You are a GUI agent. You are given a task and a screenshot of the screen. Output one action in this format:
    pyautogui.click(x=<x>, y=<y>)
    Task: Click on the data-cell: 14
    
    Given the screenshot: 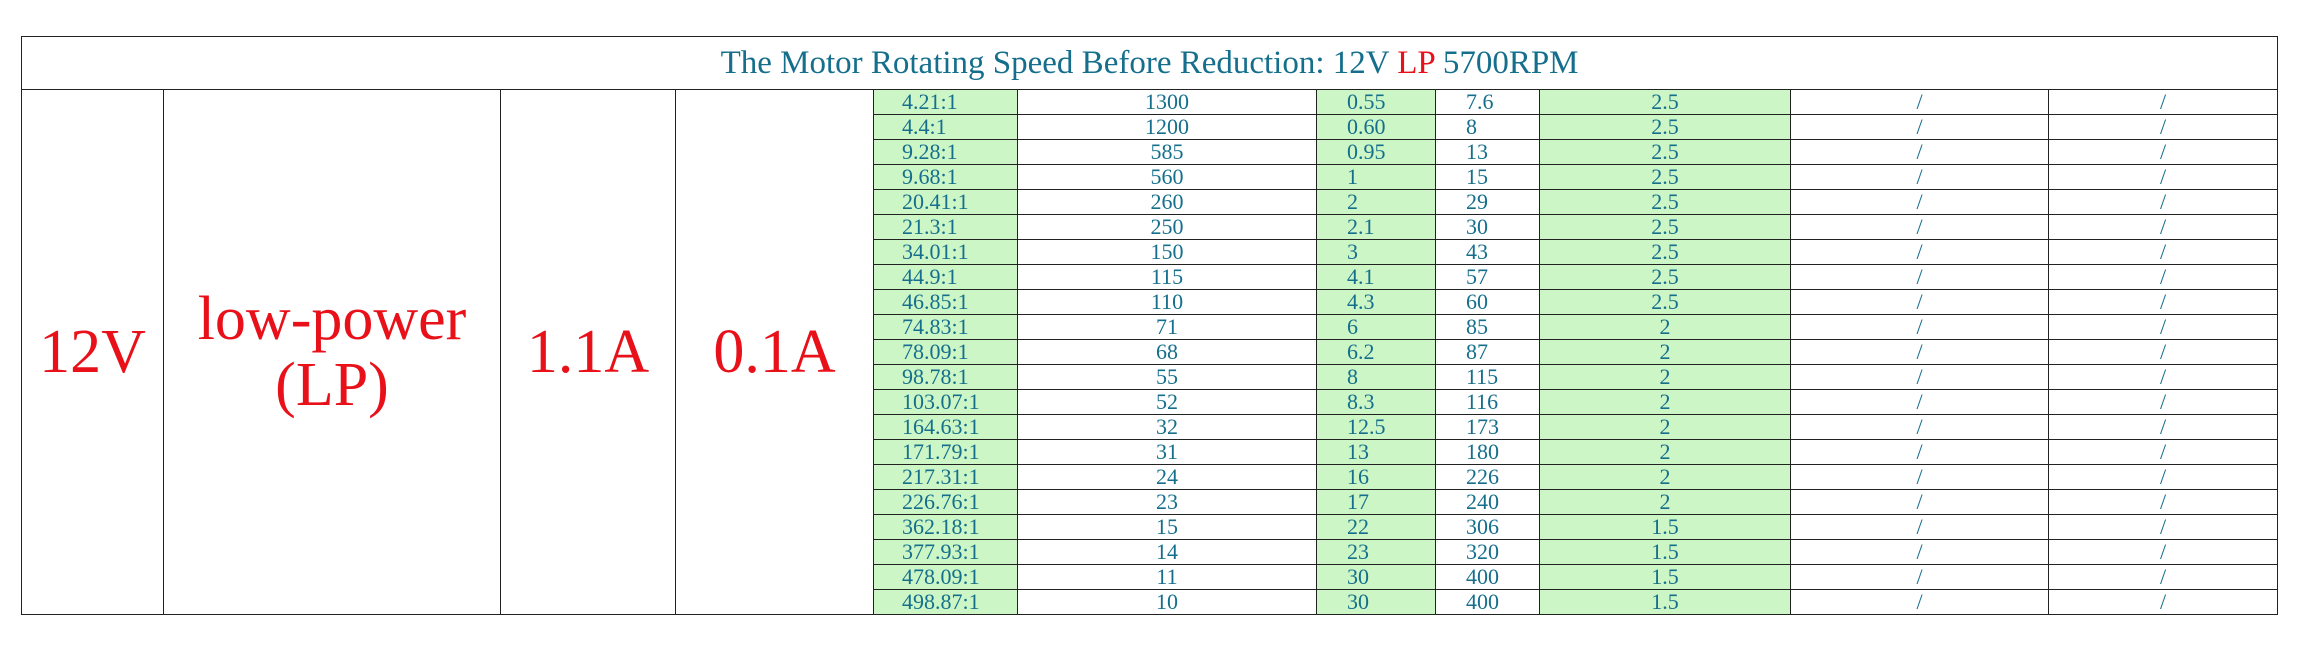 What is the action you would take?
    pyautogui.click(x=1167, y=552)
    